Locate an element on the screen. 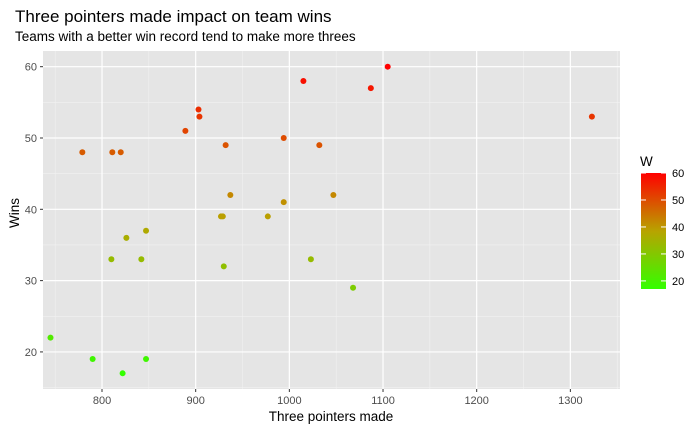 The height and width of the screenshot is (432, 700). y-tick-label: 40 is located at coordinates (31, 210).